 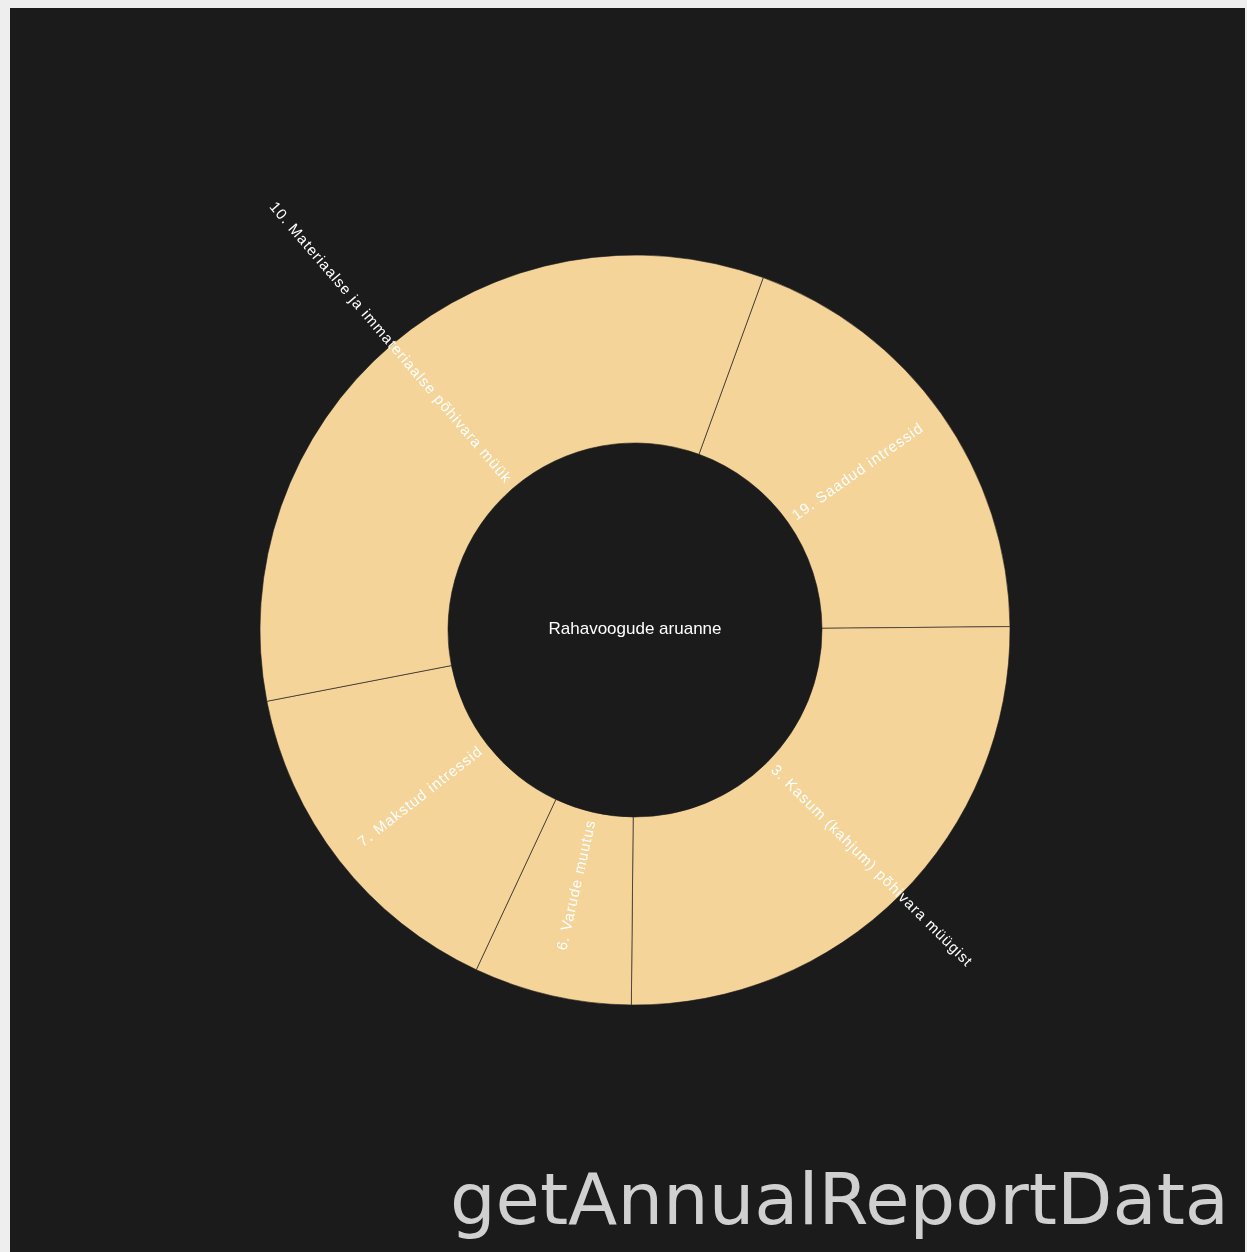 What do you see at coordinates (635, 629) in the screenshot?
I see `text: Rahavoogude aruanne` at bounding box center [635, 629].